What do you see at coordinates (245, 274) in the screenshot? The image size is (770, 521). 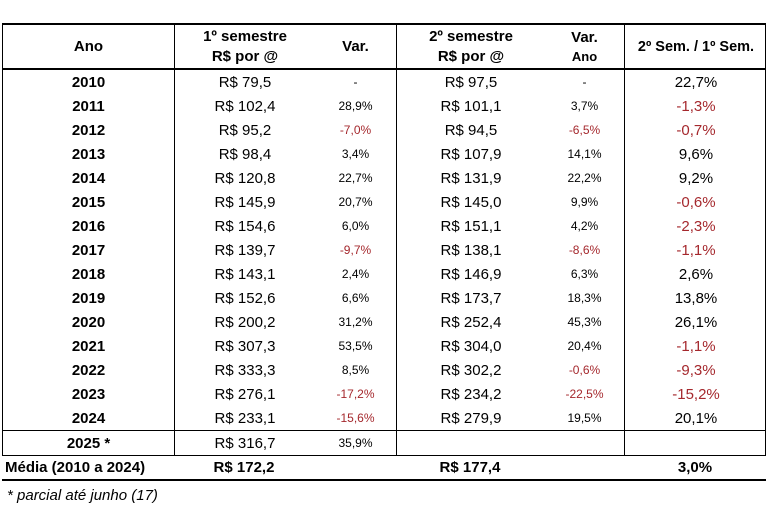 I see `s1-price-cell: R$ 143,1` at bounding box center [245, 274].